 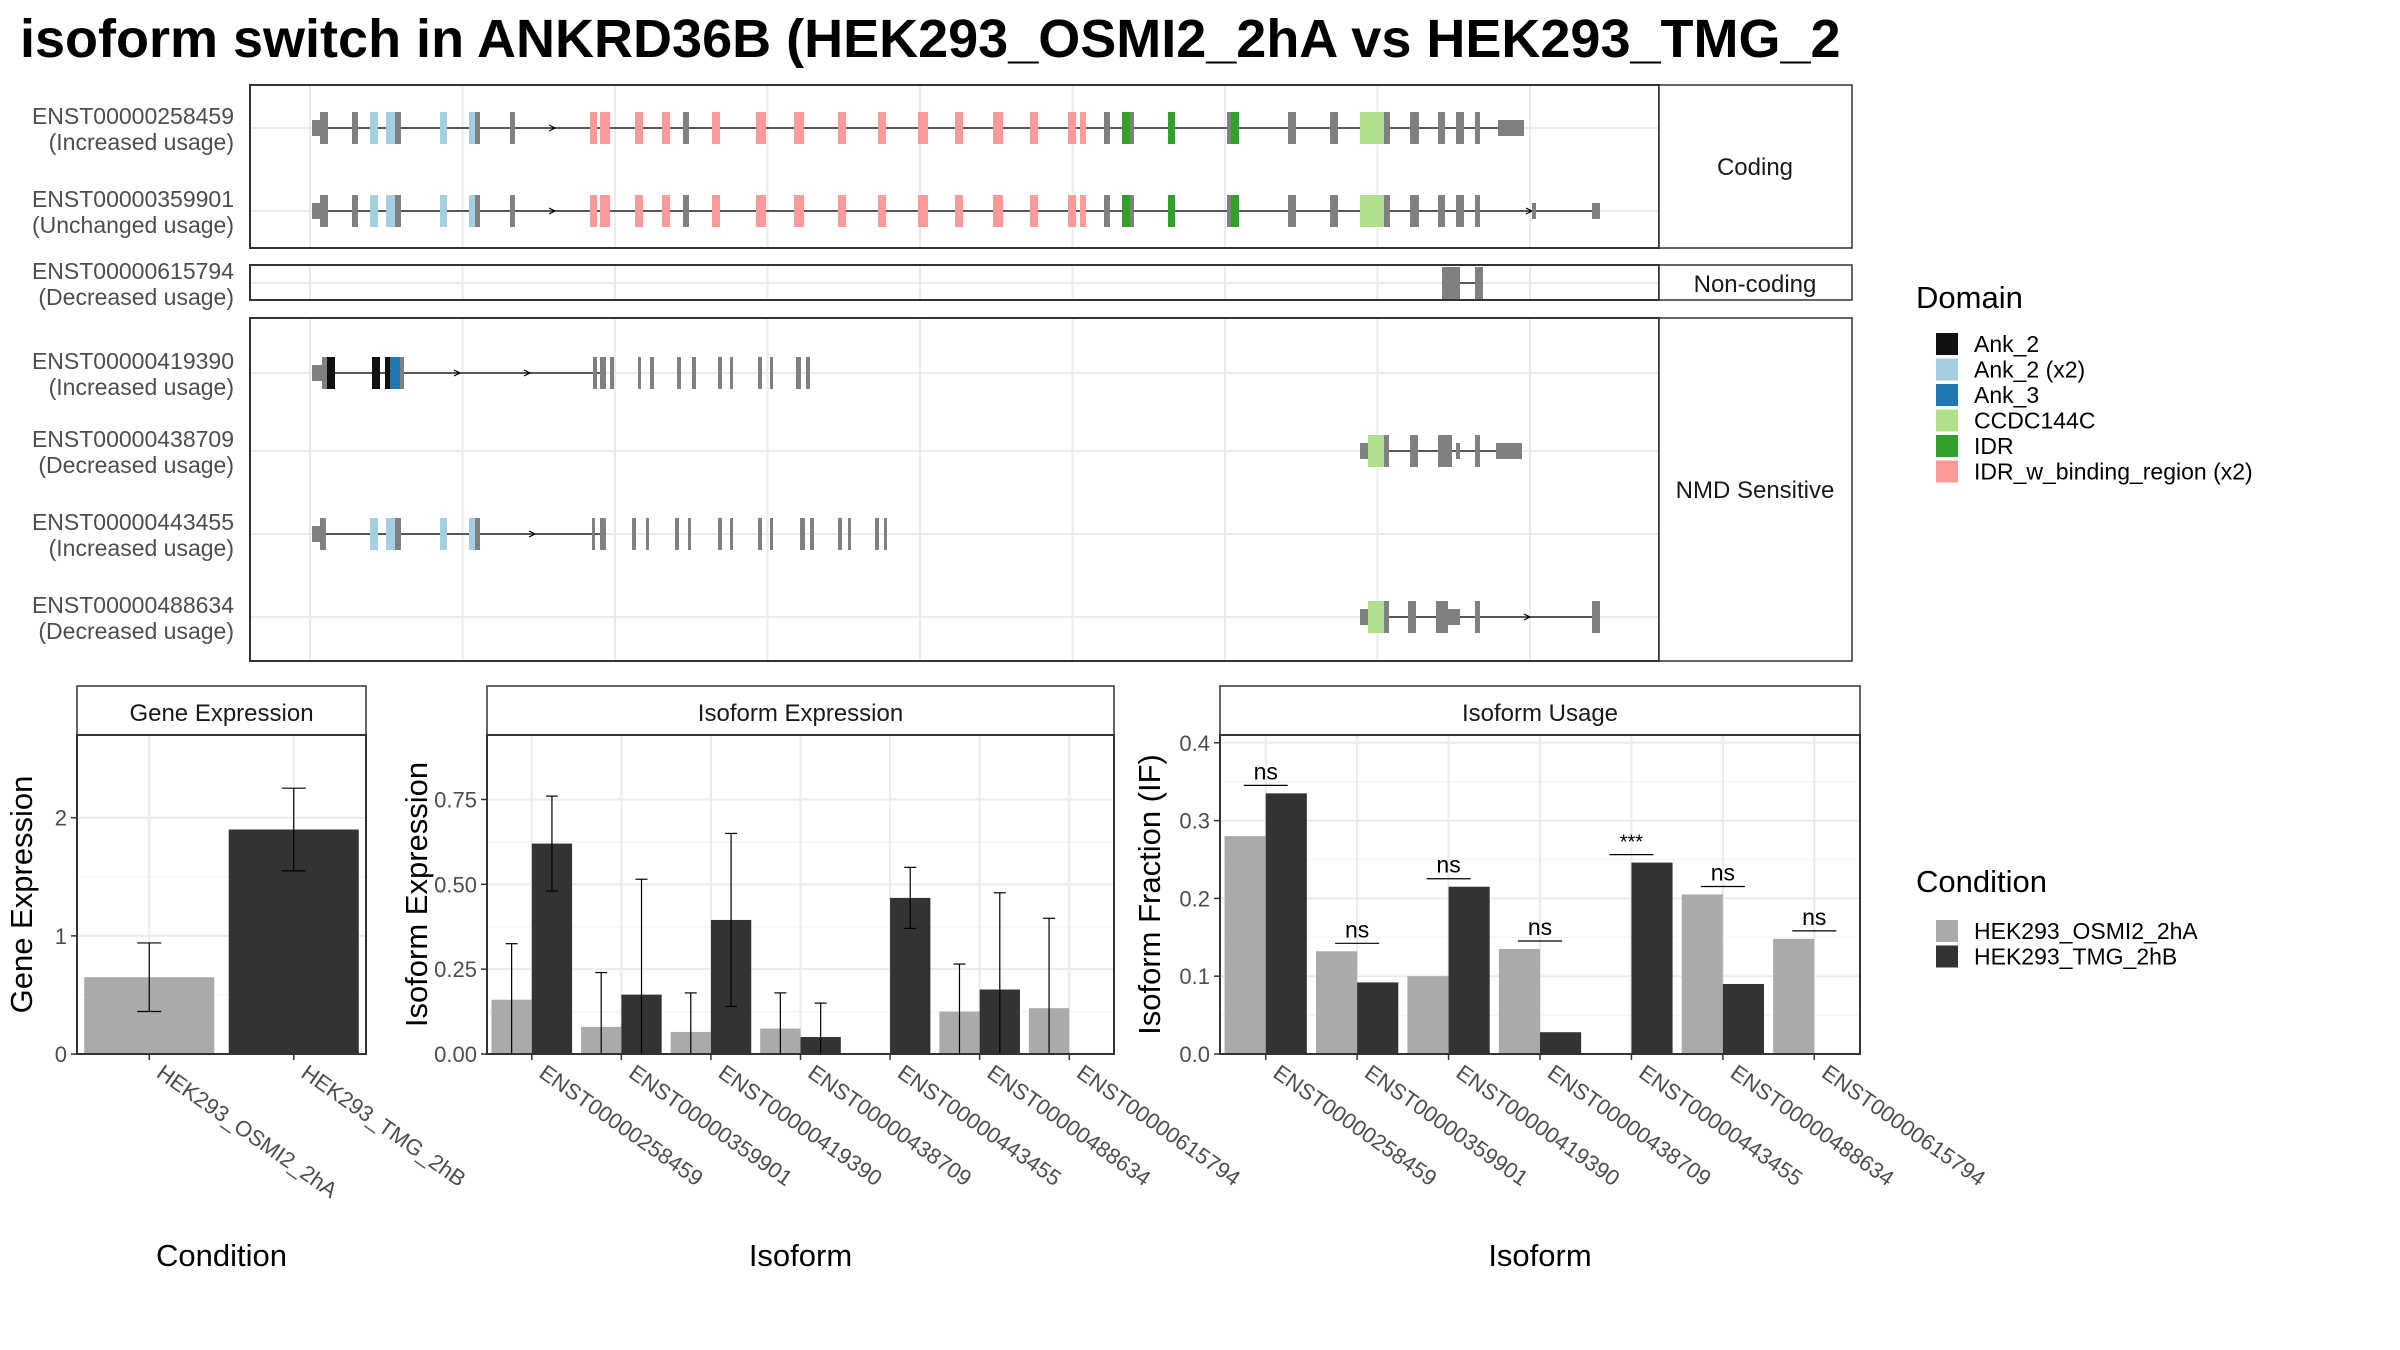 What do you see at coordinates (532, 534) in the screenshot?
I see `strand-arrow` at bounding box center [532, 534].